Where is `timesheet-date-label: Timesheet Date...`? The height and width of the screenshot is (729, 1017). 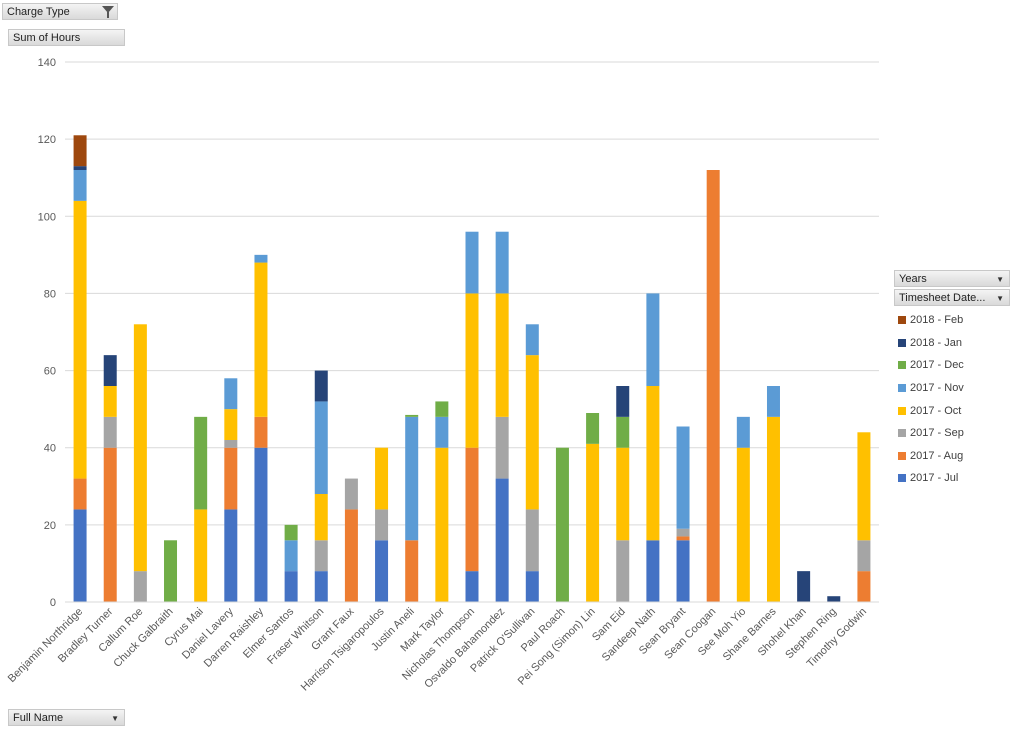
timesheet-date-label: Timesheet Date... is located at coordinates (942, 298).